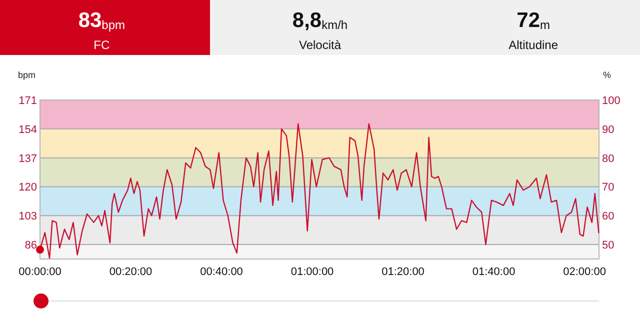 The image size is (640, 330). Describe the element at coordinates (335, 25) in the screenshot. I see `text: km/h` at that location.